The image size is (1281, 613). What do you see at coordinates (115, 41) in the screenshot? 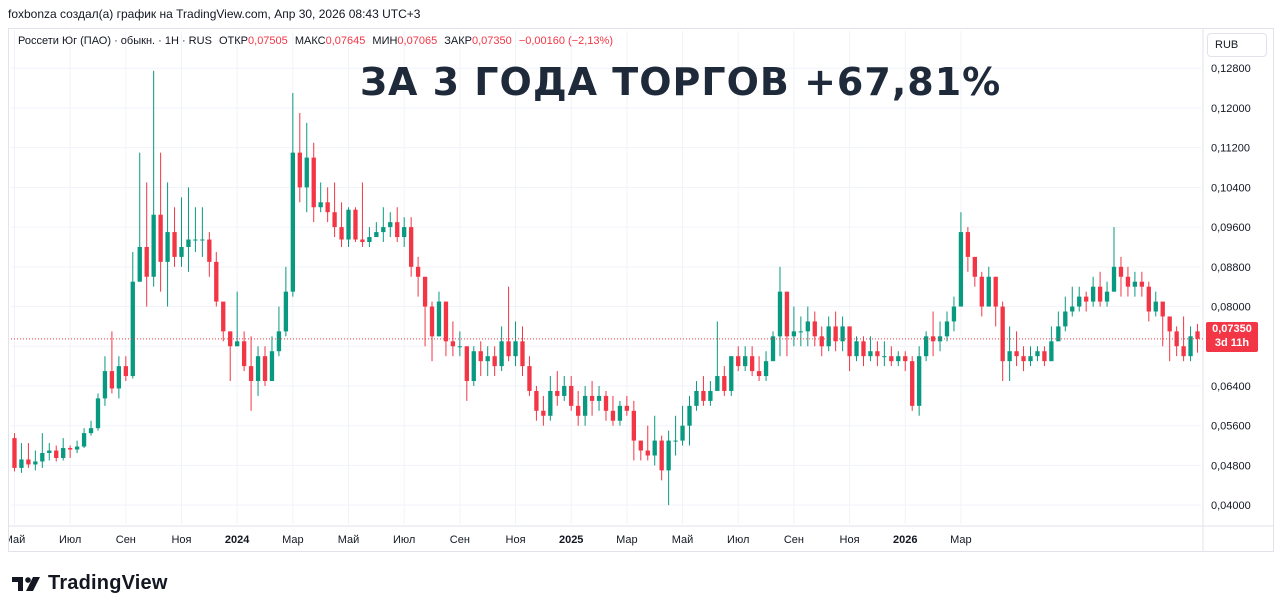
I see `legend-symbol: Россети Юг (ПАО) · обыкн. · 1Н · RUS` at bounding box center [115, 41].